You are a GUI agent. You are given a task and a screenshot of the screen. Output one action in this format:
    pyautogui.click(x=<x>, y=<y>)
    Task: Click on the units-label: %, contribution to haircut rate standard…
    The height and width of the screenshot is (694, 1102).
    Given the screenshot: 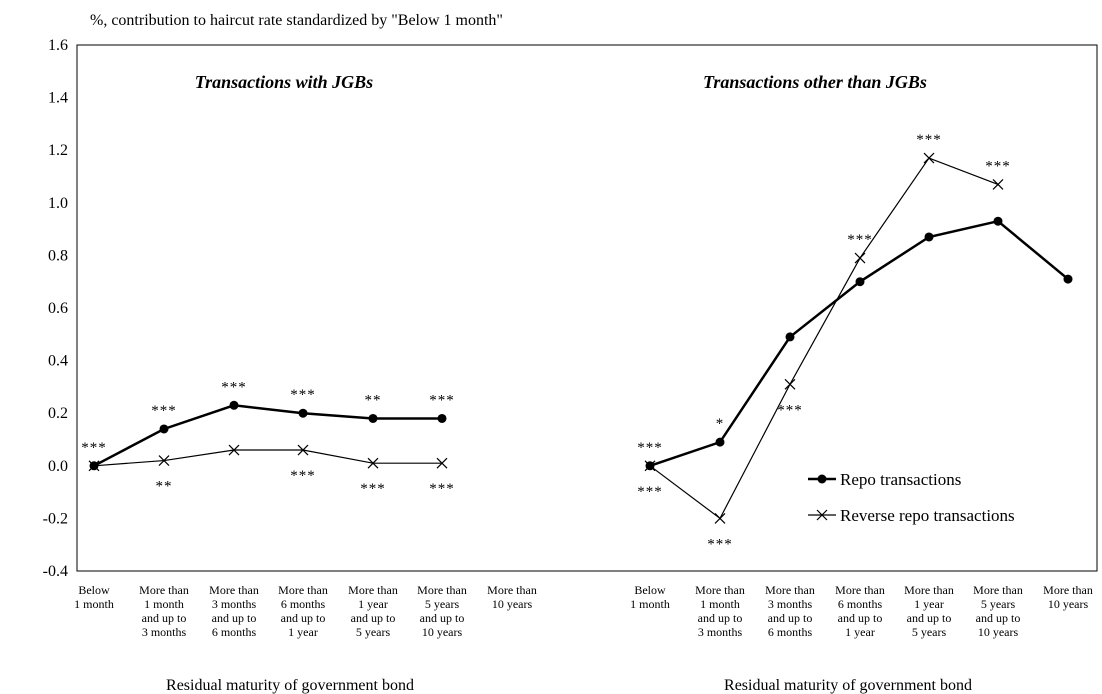 What is the action you would take?
    pyautogui.click(x=296, y=20)
    